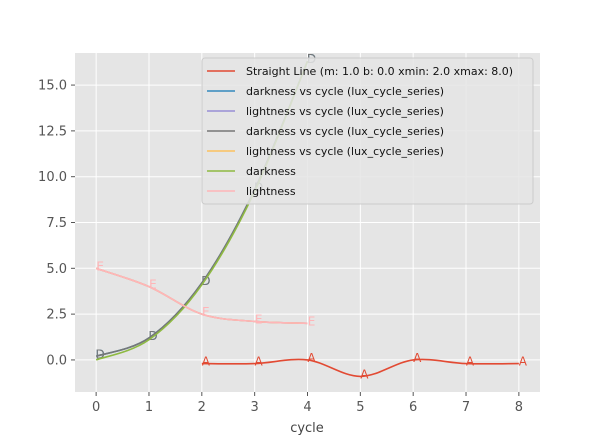 The image size is (600, 441). What do you see at coordinates (96, 407) in the screenshot?
I see `x-tick-label: 0` at bounding box center [96, 407].